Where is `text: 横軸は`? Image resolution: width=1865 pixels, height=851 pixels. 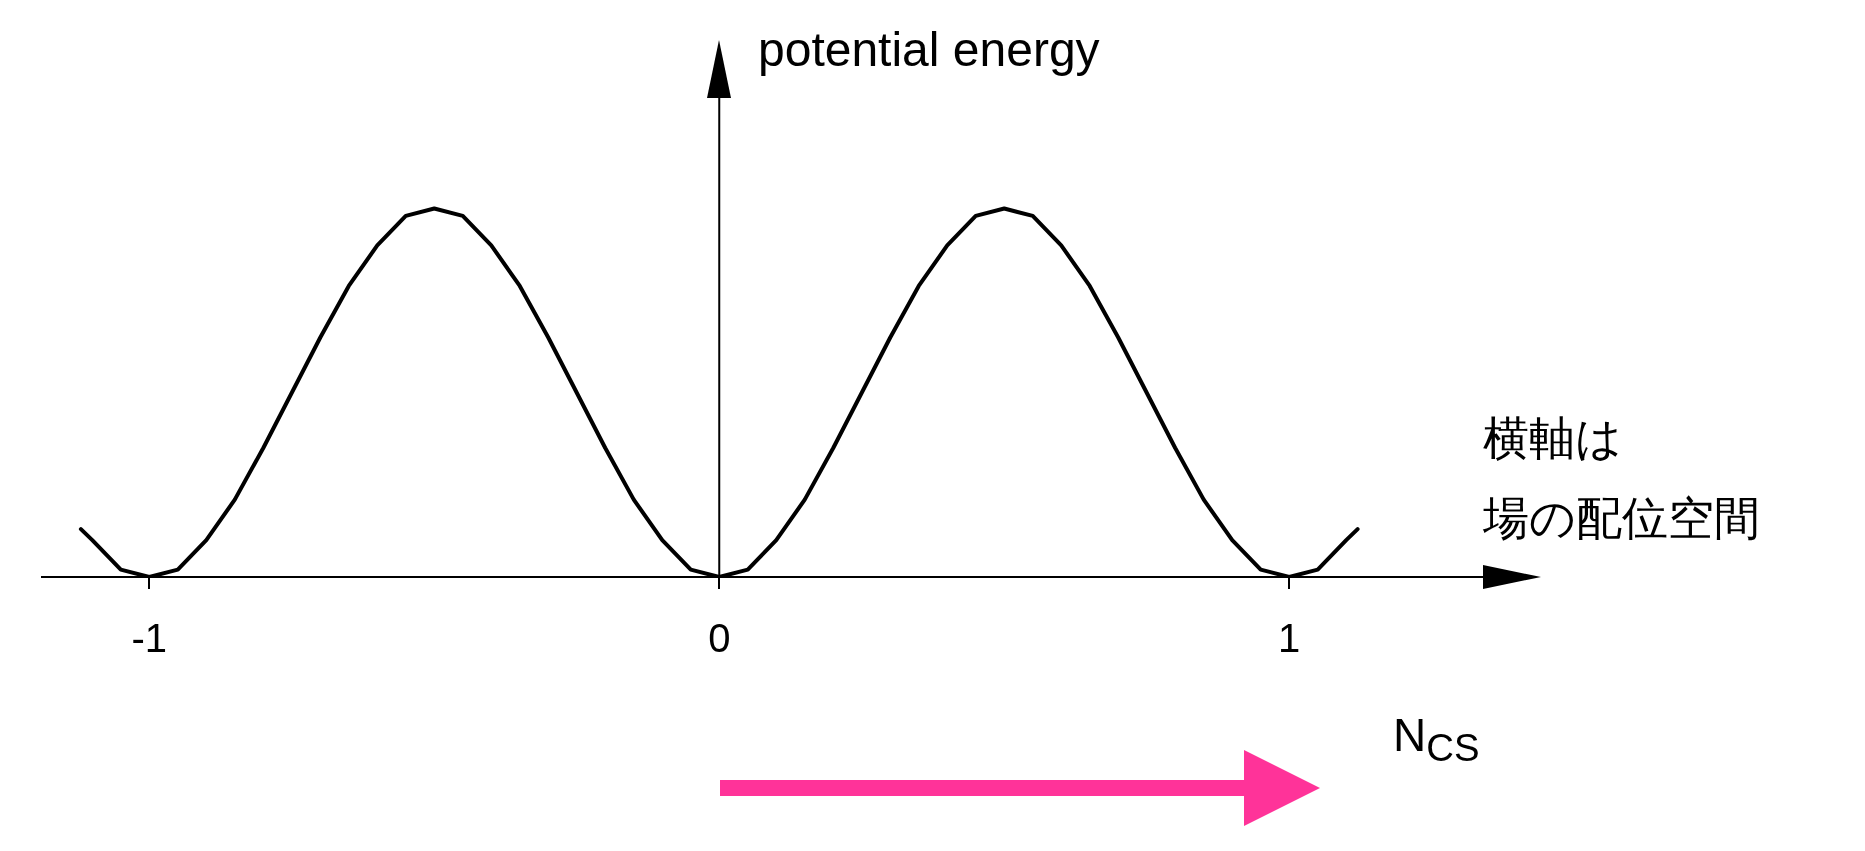 text: 横軸は is located at coordinates (1552, 438).